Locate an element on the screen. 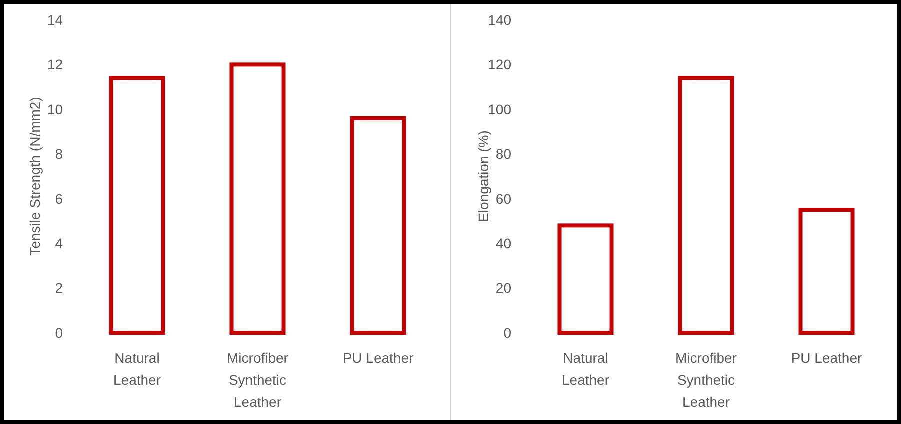 The height and width of the screenshot is (424, 901). y-tick-label: 12 is located at coordinates (55, 64).